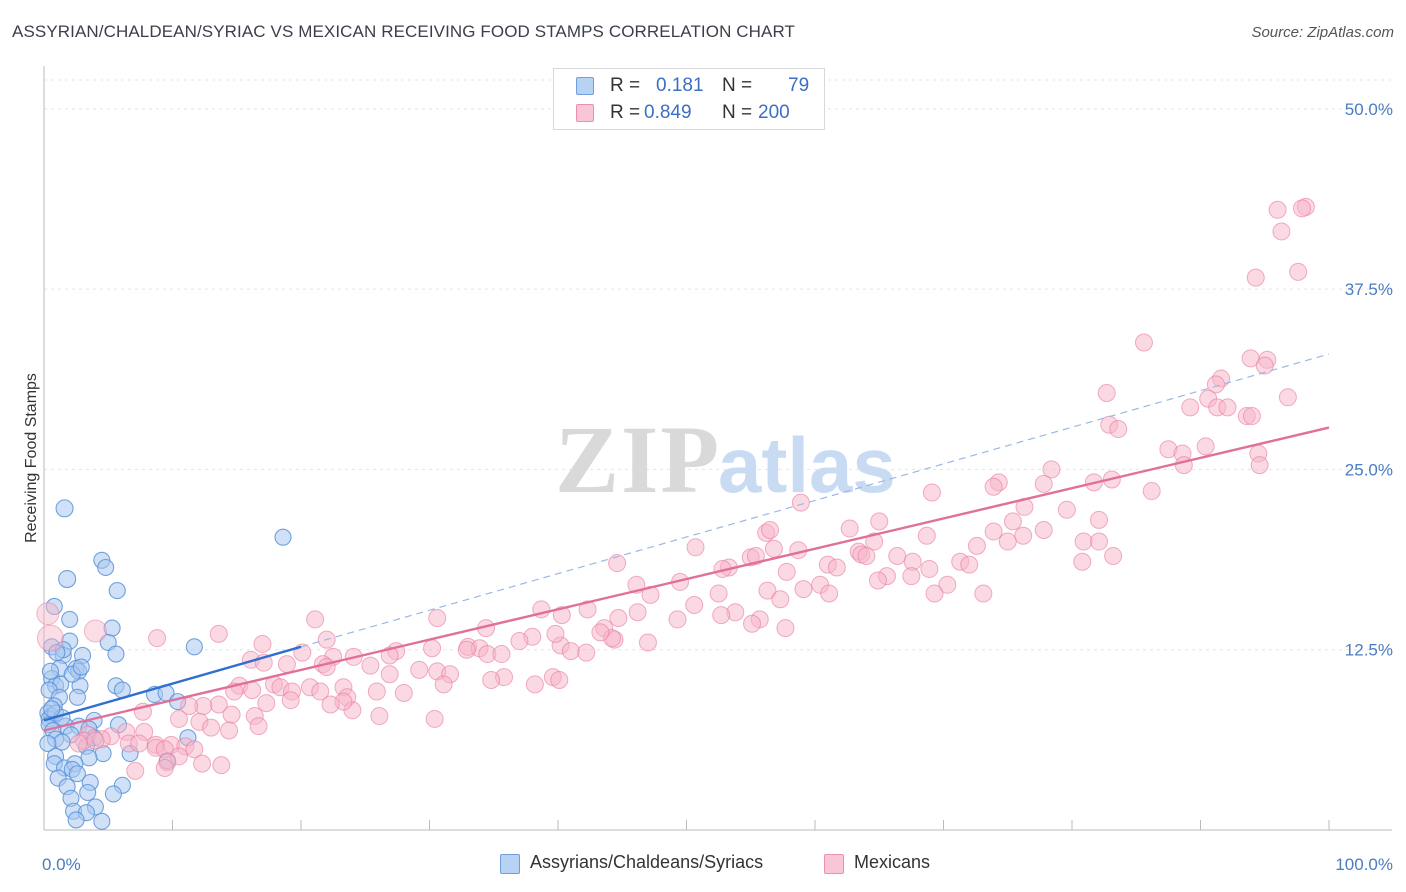 The height and width of the screenshot is (892, 1406). I want to click on y-tick-label: 12.5%, so click(1369, 650).